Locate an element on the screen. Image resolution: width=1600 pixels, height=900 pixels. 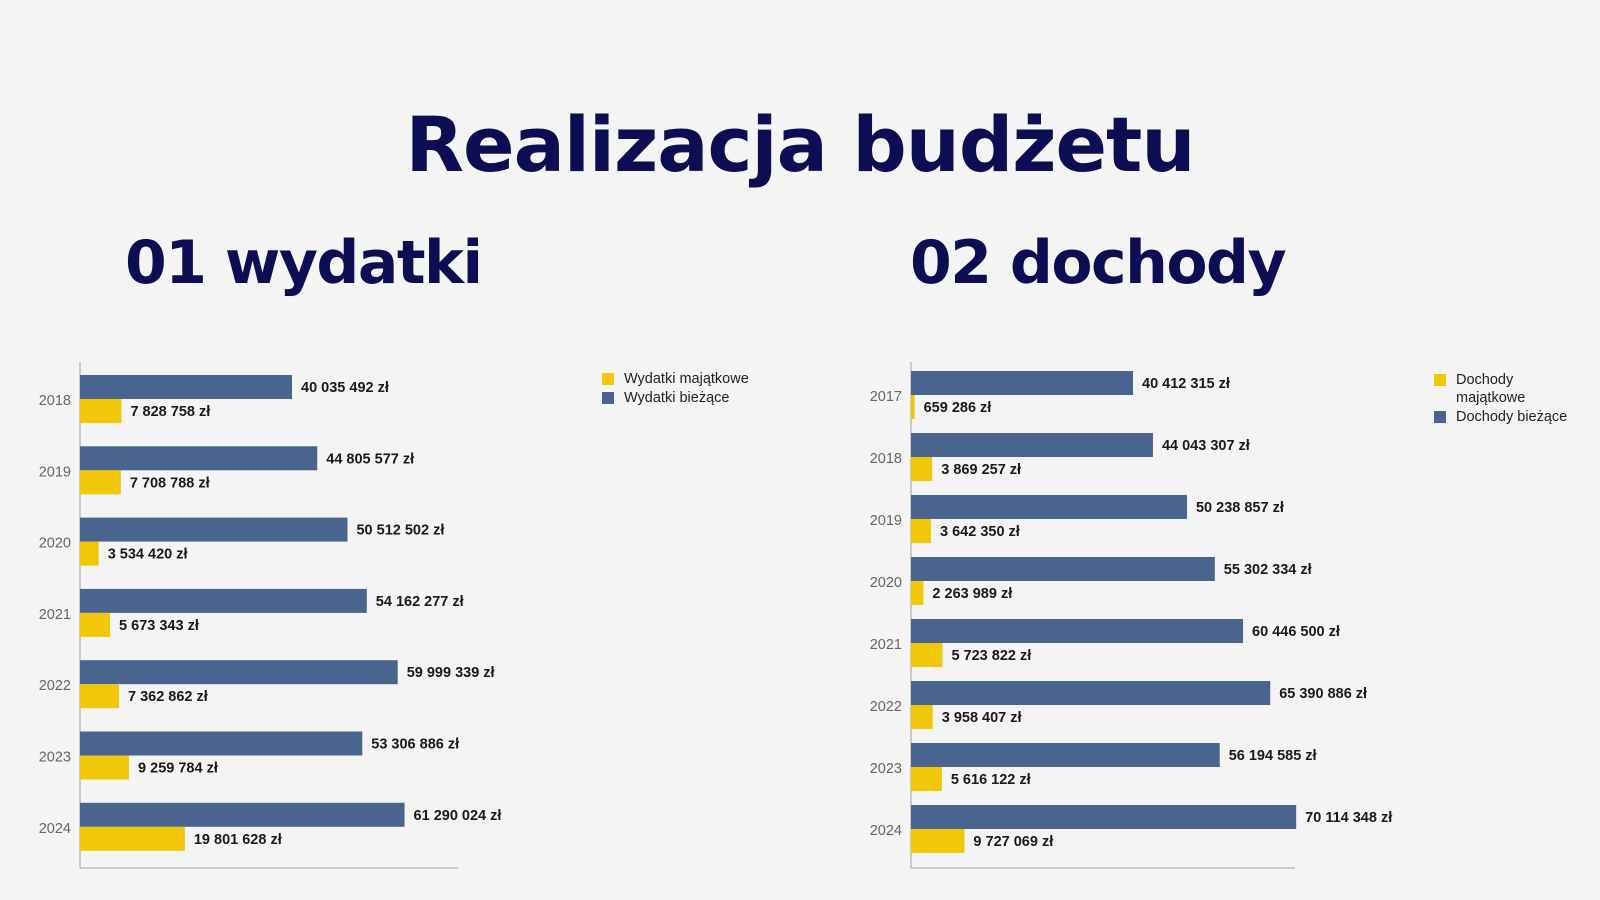
legend-label: Wydatki bieżące is located at coordinates (677, 398).